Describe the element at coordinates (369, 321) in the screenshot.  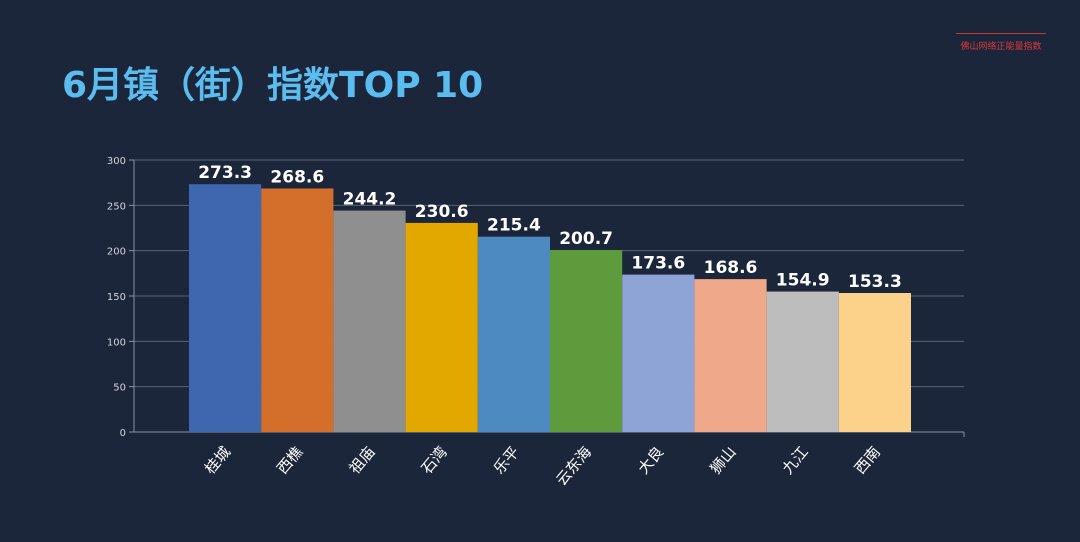
I see `bar-祖庙` at that location.